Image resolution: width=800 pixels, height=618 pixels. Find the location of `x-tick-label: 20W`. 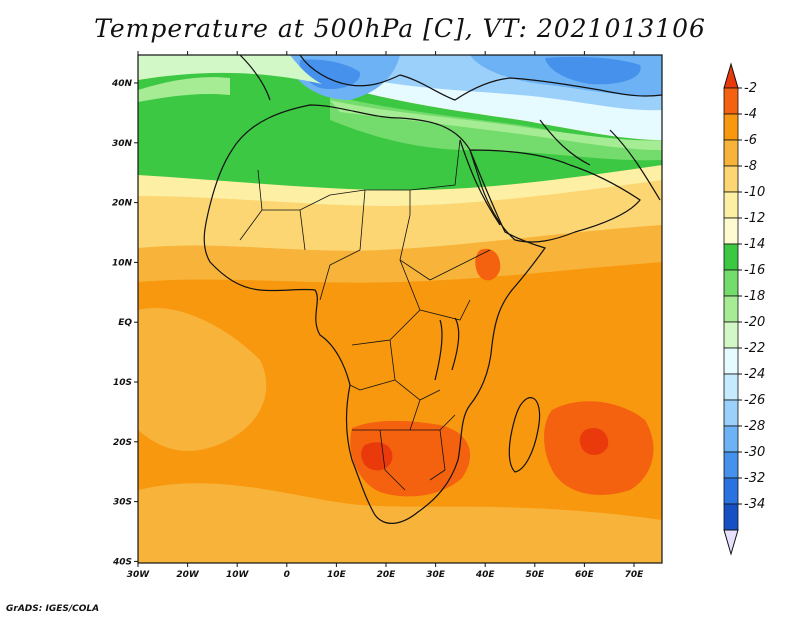

x-tick-label: 20W is located at coordinates (188, 575).